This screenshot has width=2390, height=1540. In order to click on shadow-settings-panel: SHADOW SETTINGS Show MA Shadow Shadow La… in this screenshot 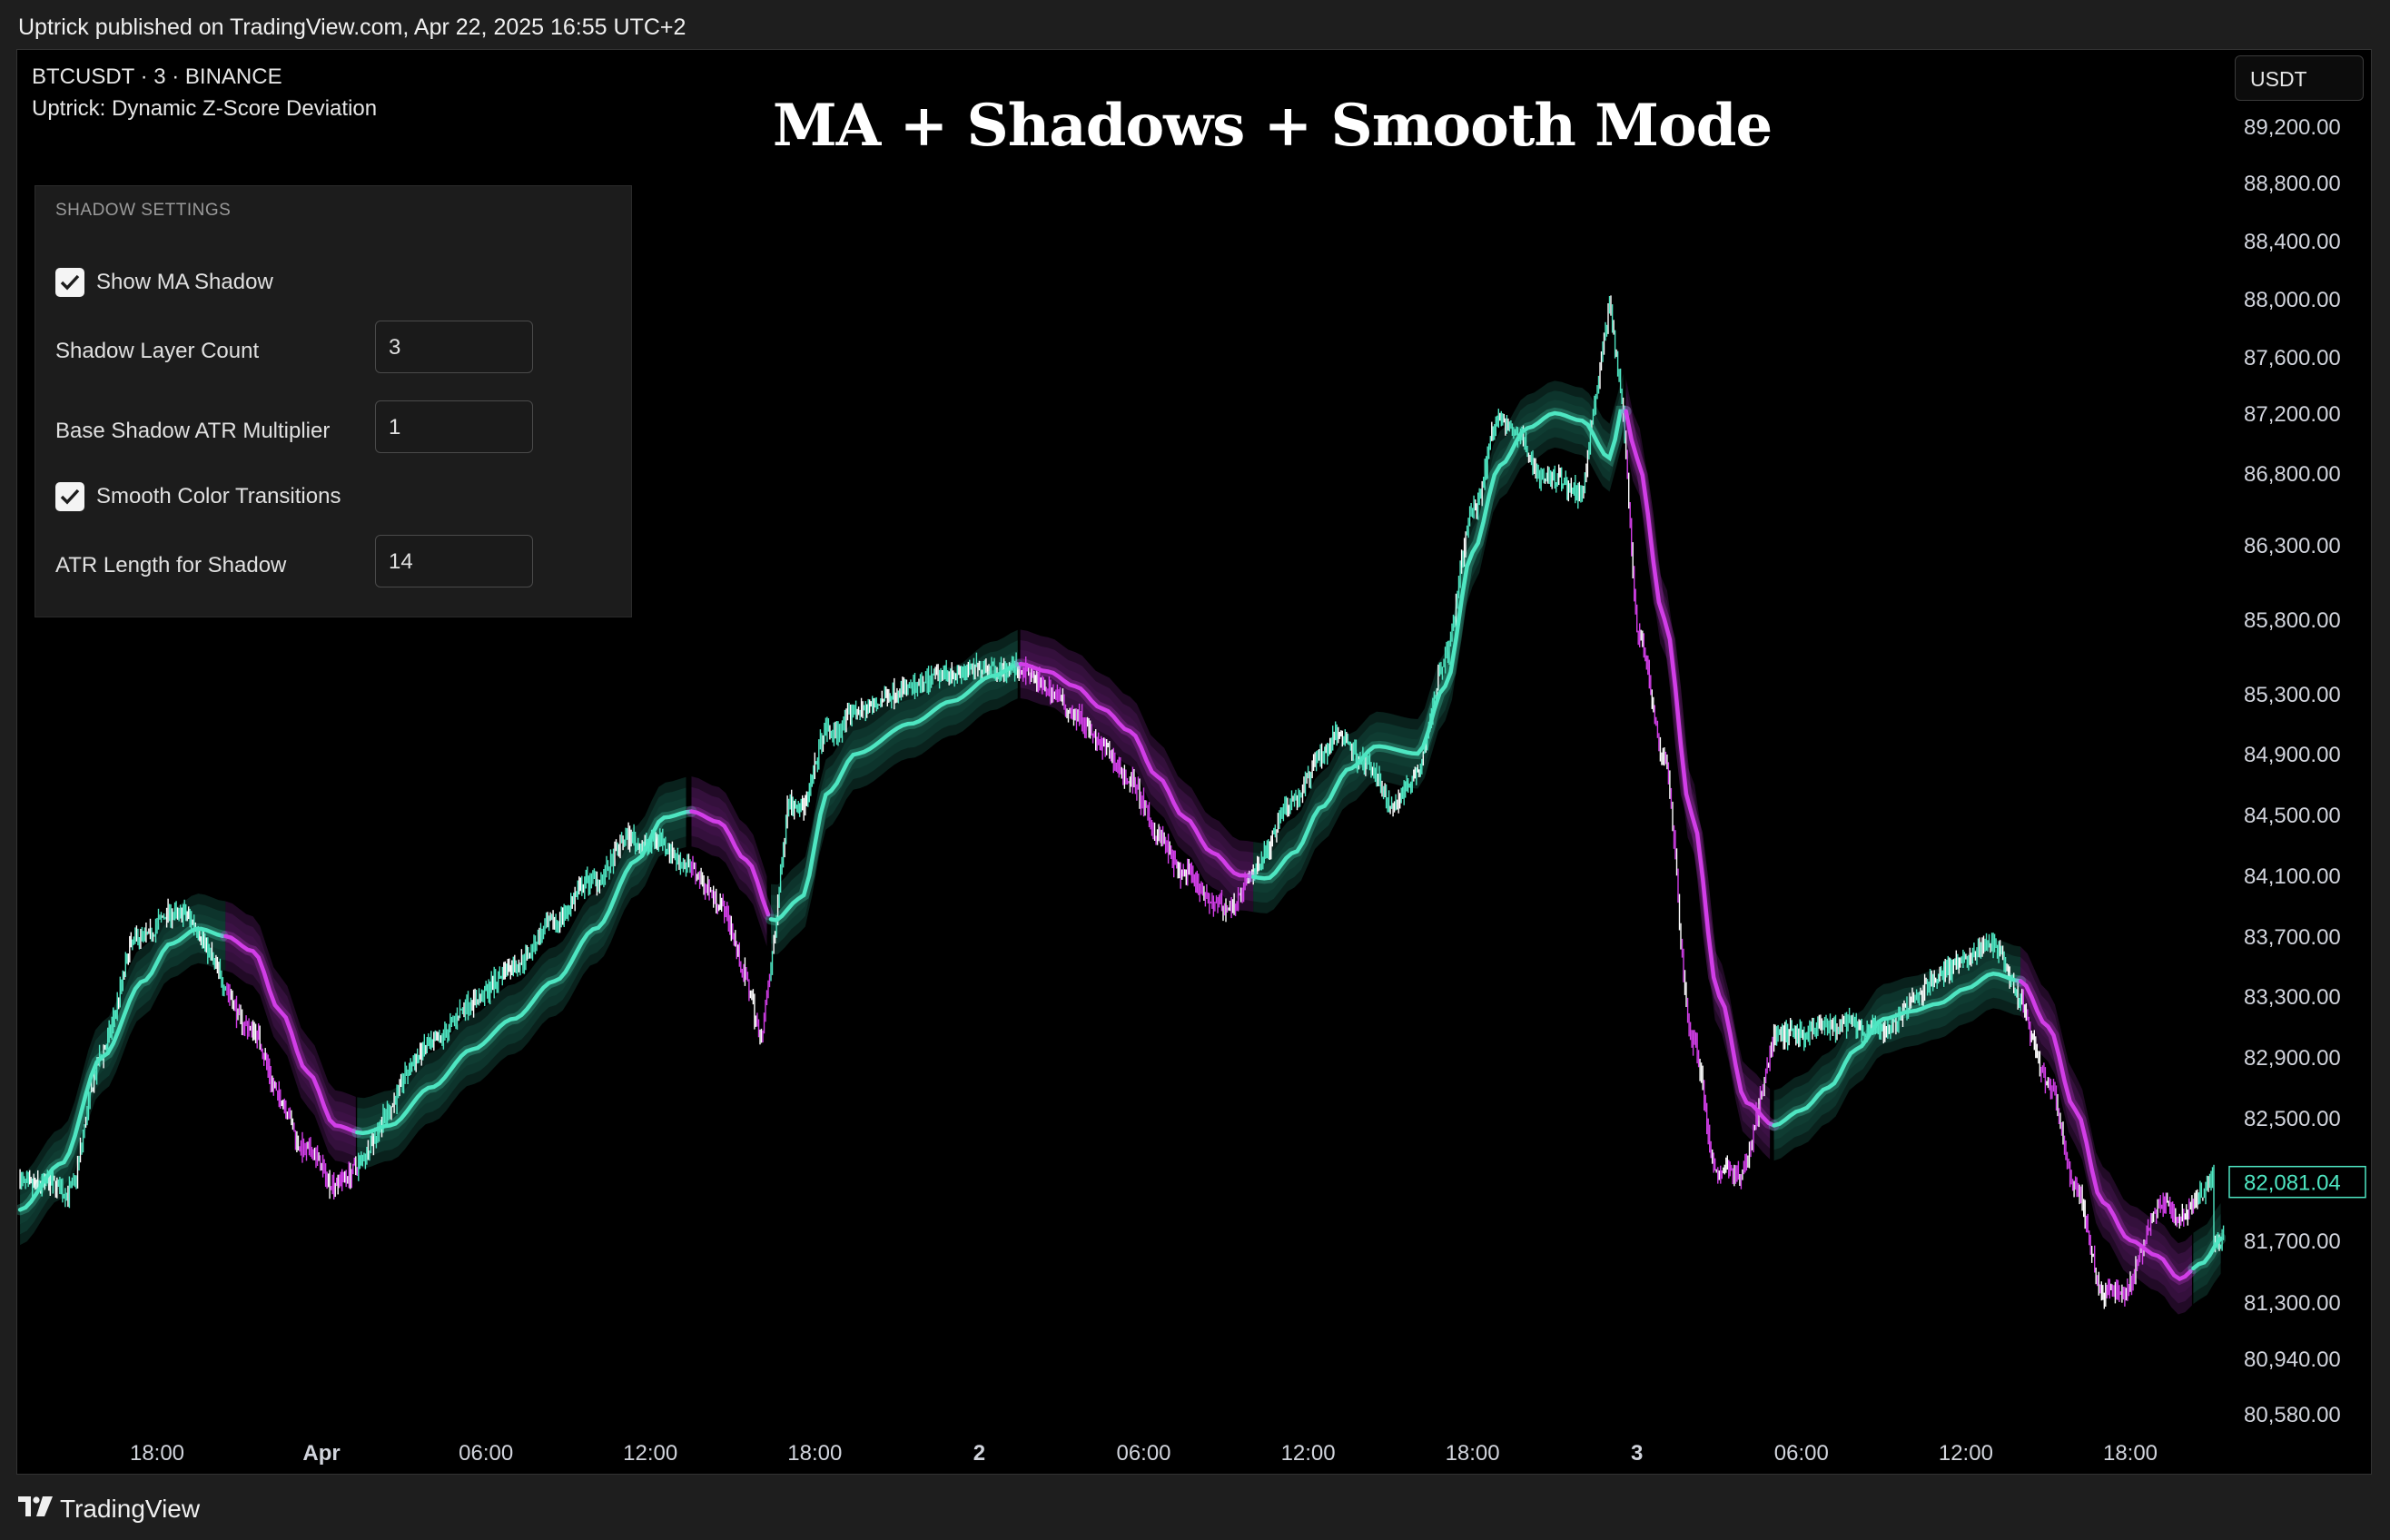, I will do `click(333, 401)`.